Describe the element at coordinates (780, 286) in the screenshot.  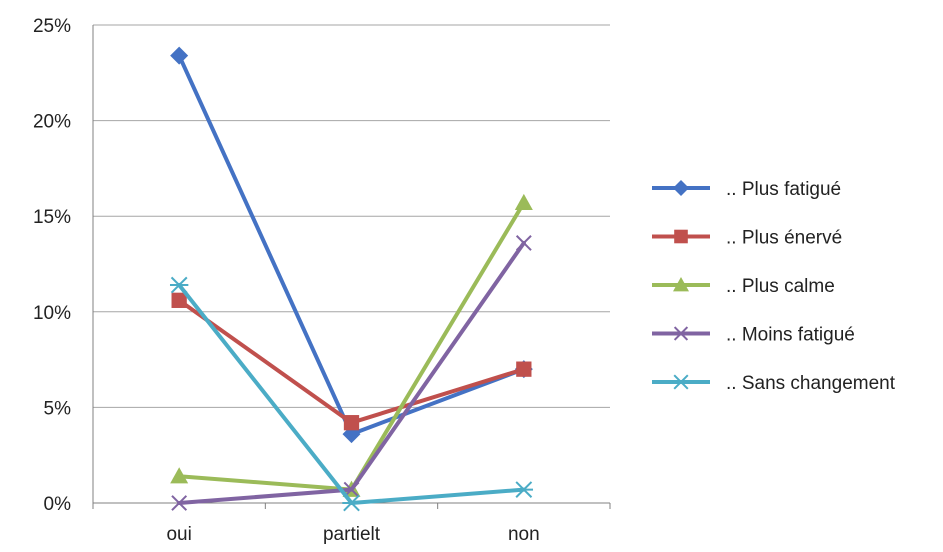
I see `legend-label: .. Plus calme` at that location.